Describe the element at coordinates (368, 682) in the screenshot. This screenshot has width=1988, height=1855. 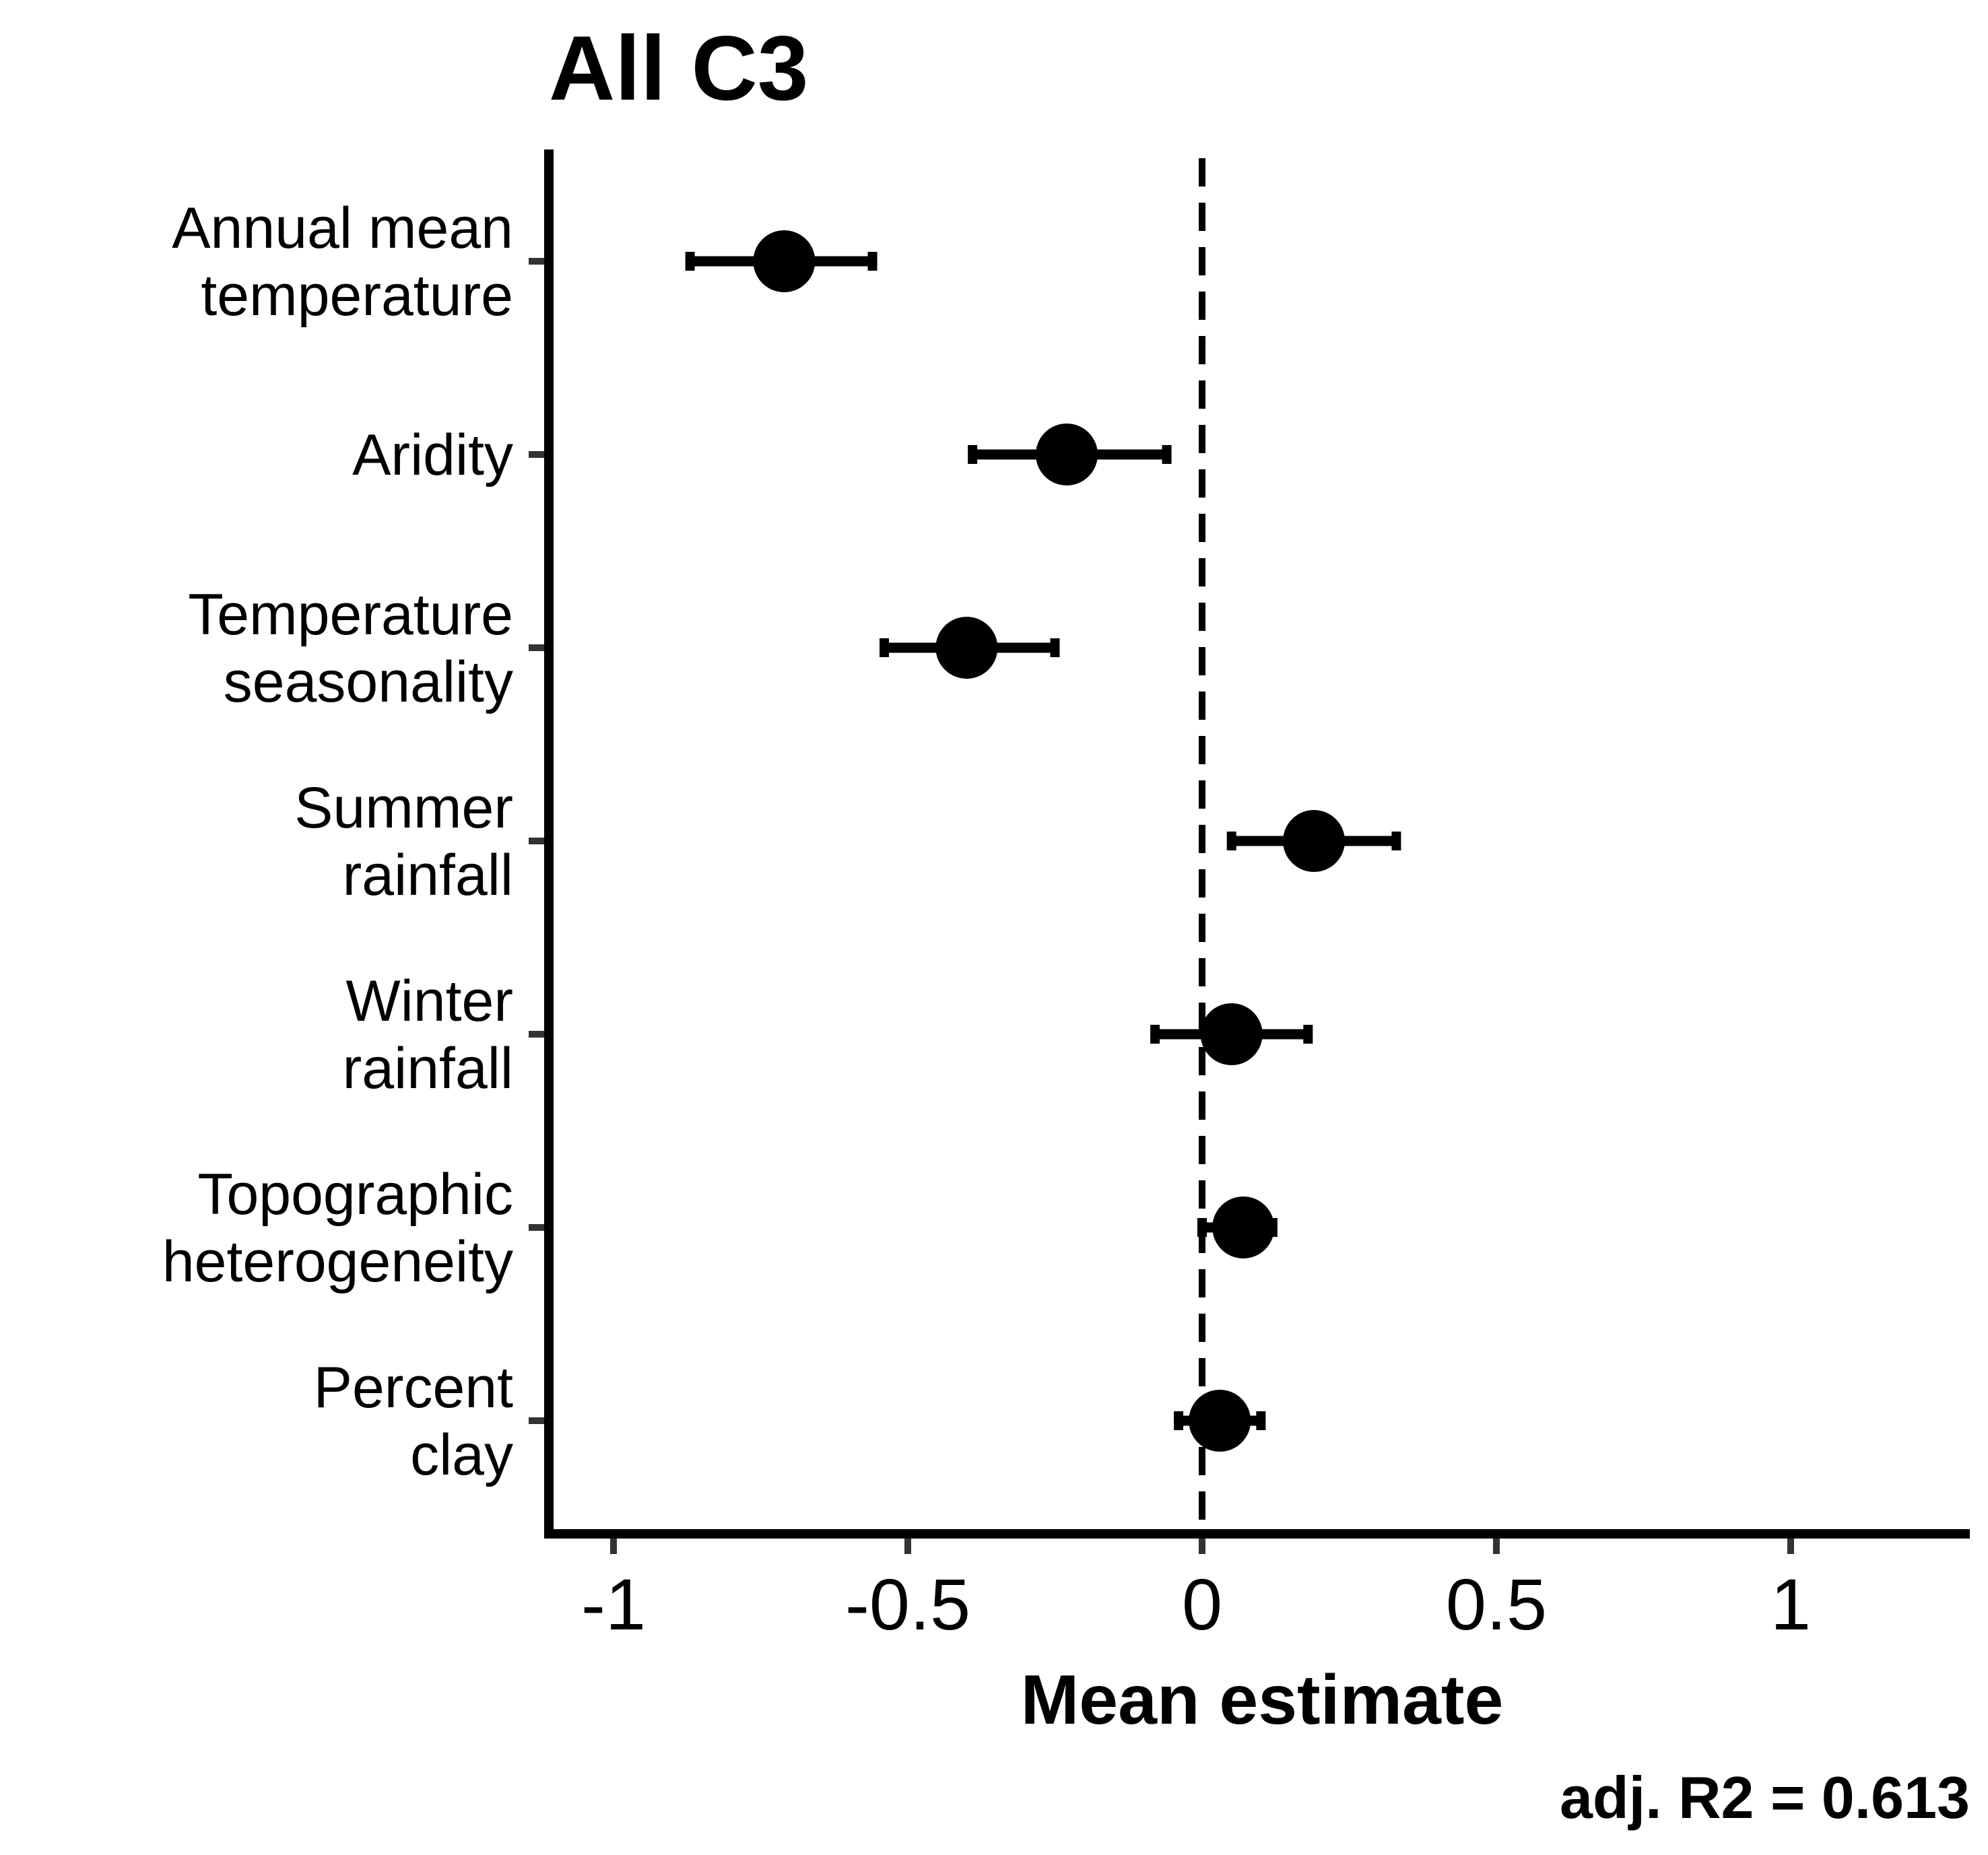
I see `y-tick-label: seasonality` at that location.